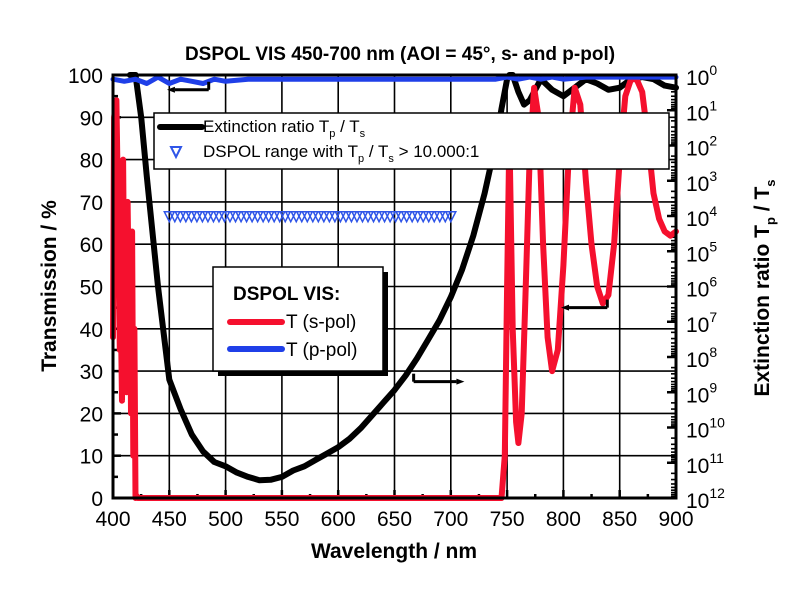  What do you see at coordinates (563, 519) in the screenshot?
I see `x-tick-label: 800` at bounding box center [563, 519].